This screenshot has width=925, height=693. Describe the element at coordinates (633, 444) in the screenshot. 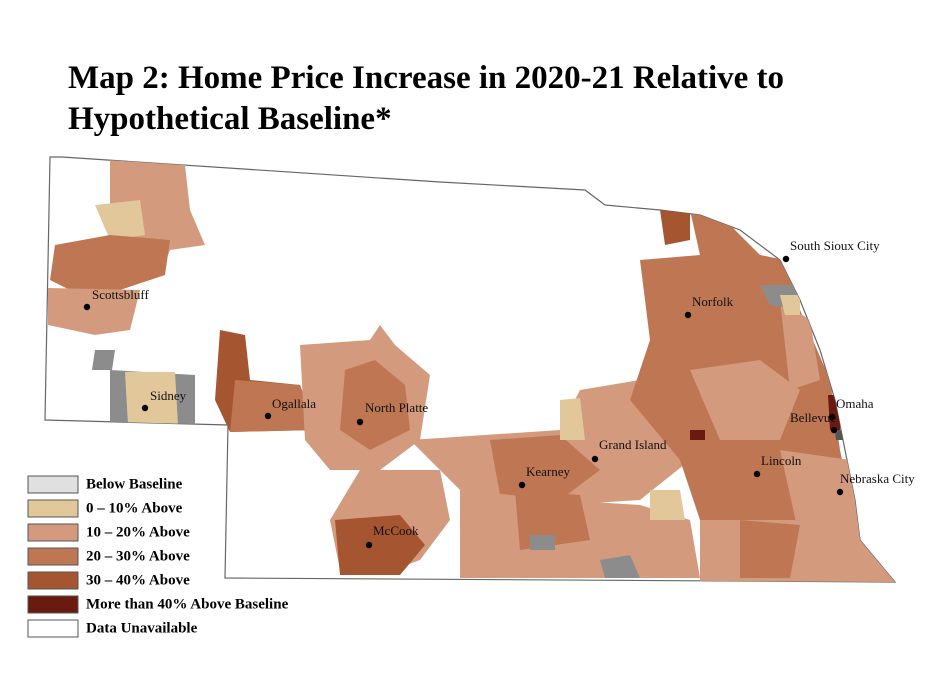

I see `city-label: Grand Island` at that location.